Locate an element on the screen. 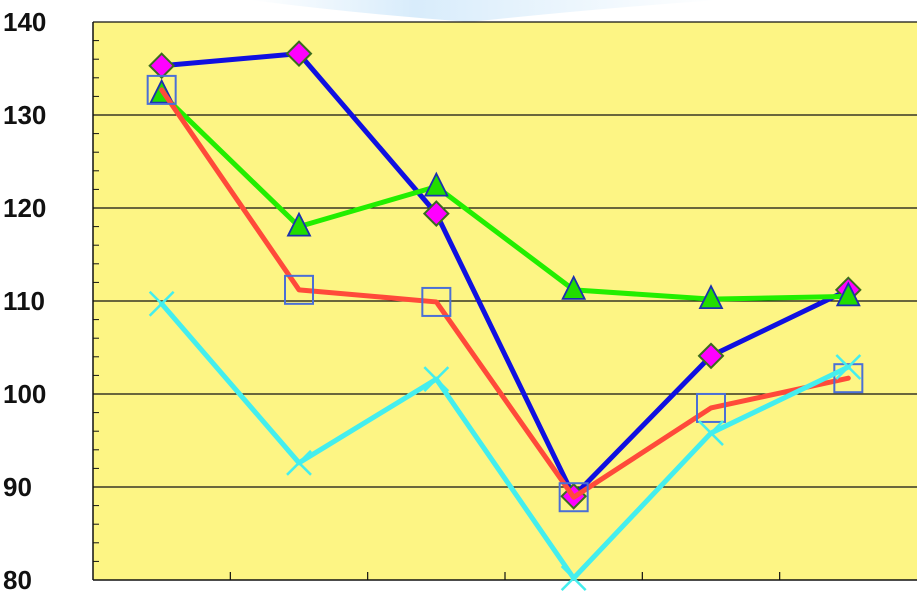  y-tick-label: 80 is located at coordinates (17, 580).